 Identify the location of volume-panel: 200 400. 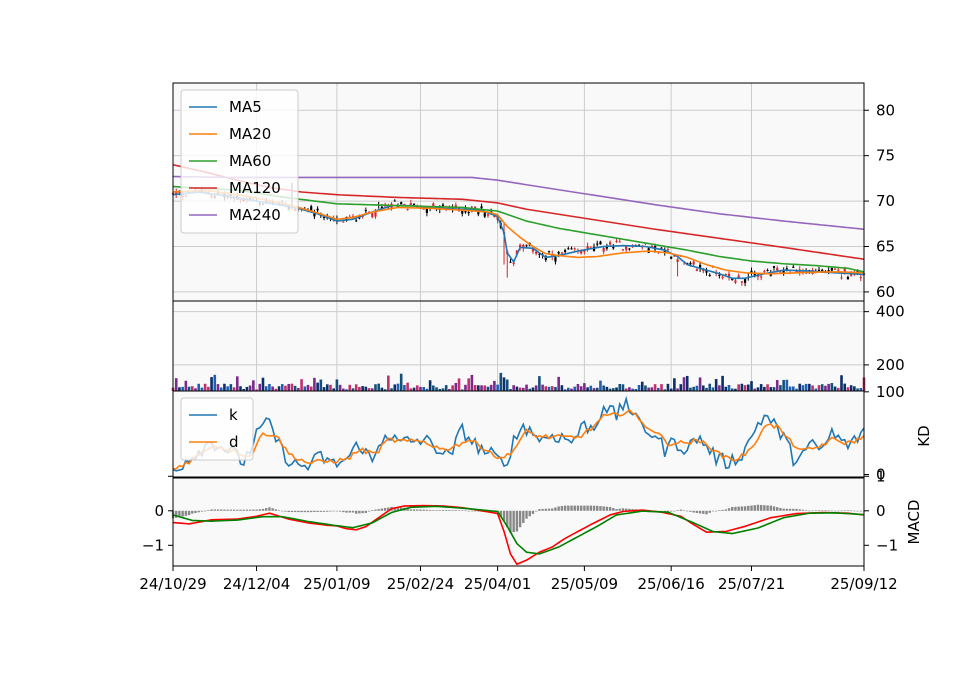
(538, 346).